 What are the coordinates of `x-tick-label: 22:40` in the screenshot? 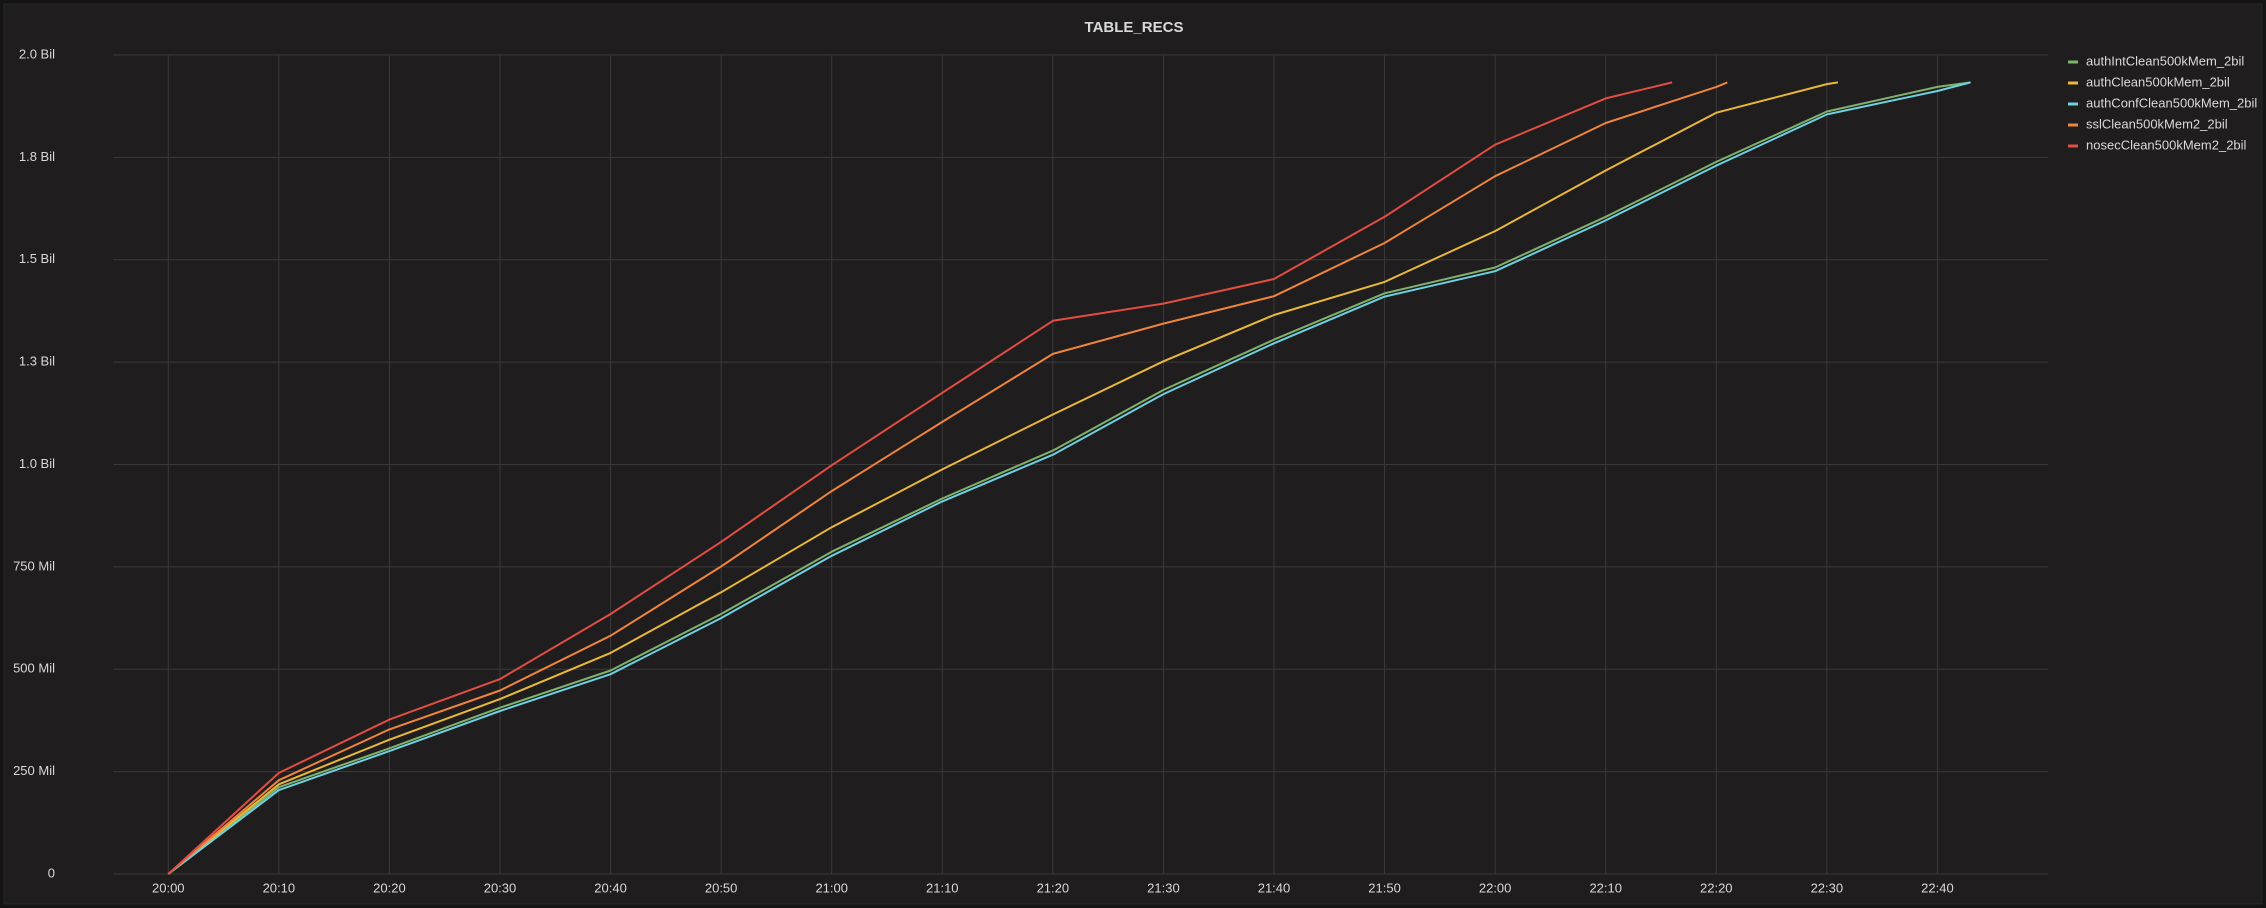 It's located at (1937, 887).